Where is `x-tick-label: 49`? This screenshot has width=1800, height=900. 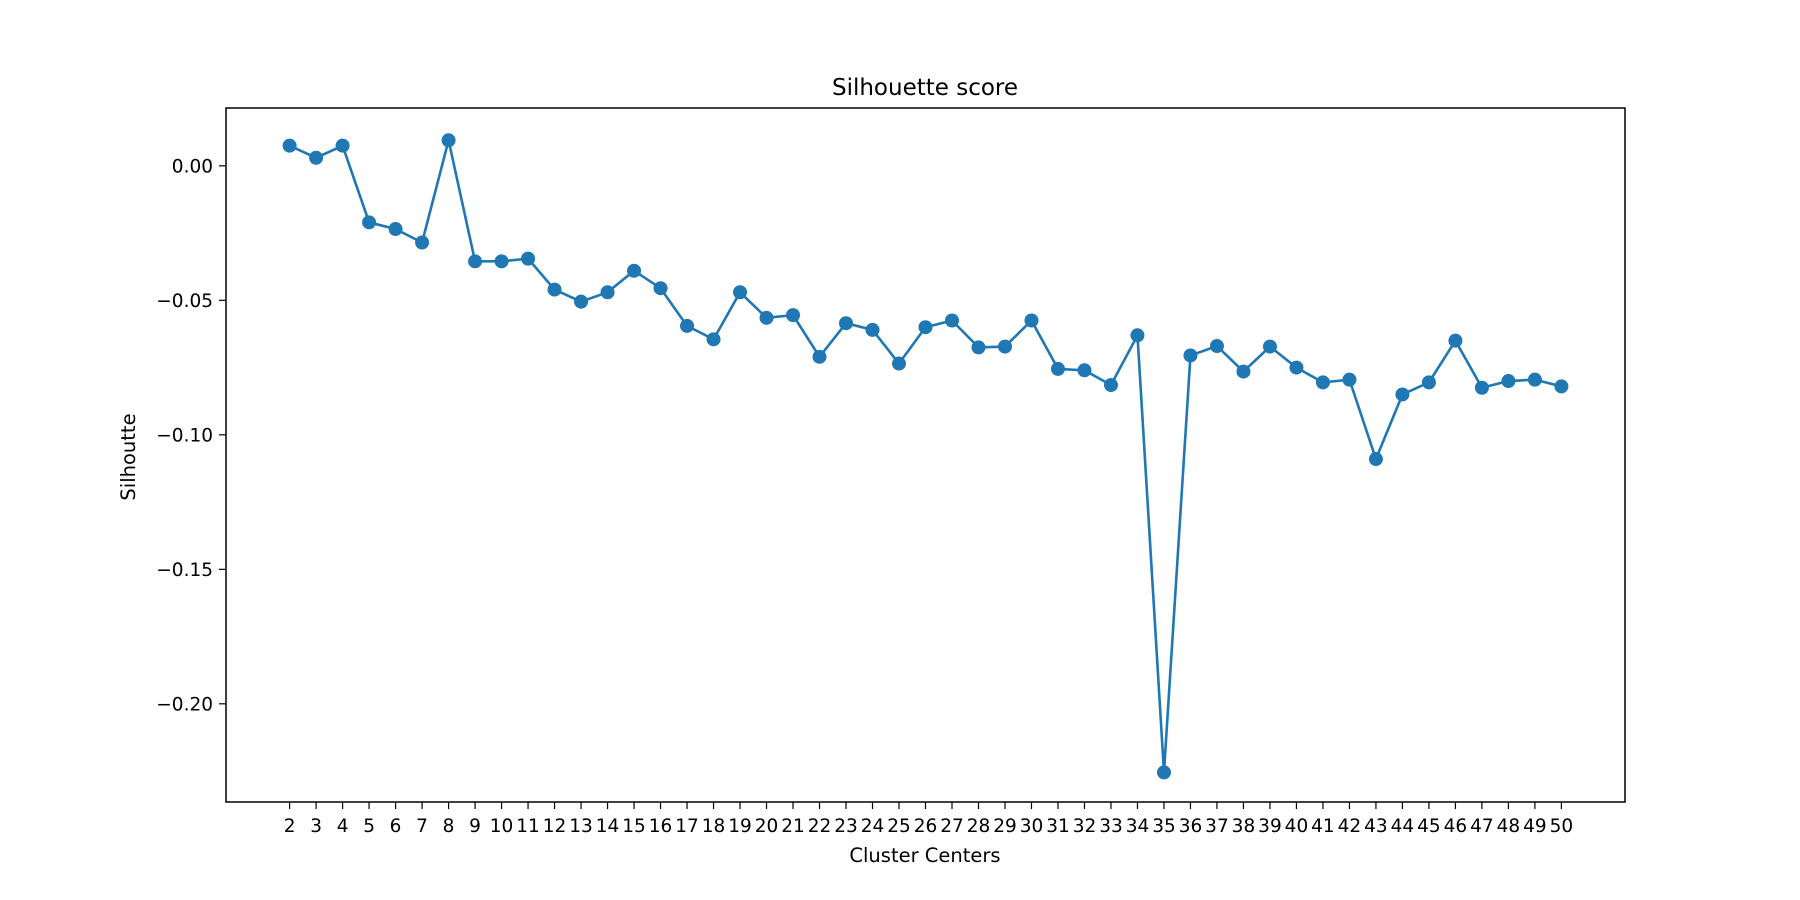 x-tick-label: 49 is located at coordinates (1535, 826).